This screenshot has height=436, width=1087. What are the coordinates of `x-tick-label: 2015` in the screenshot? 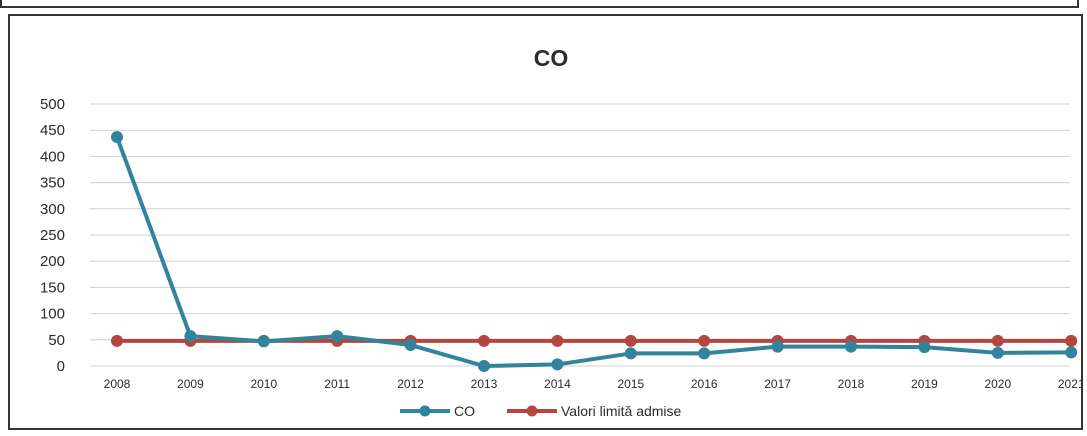 It's located at (630, 384).